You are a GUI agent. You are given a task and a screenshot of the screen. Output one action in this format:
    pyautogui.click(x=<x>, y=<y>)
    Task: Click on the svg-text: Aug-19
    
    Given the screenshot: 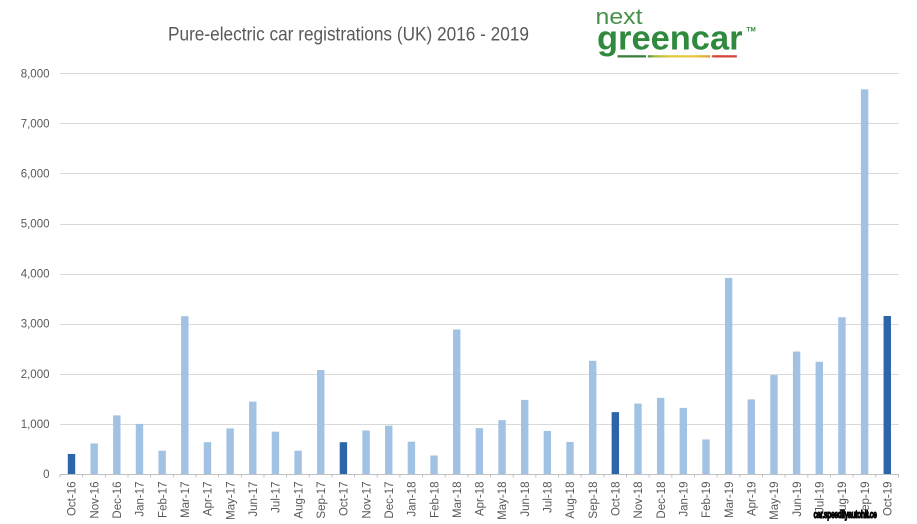 What is the action you would take?
    pyautogui.click(x=843, y=500)
    